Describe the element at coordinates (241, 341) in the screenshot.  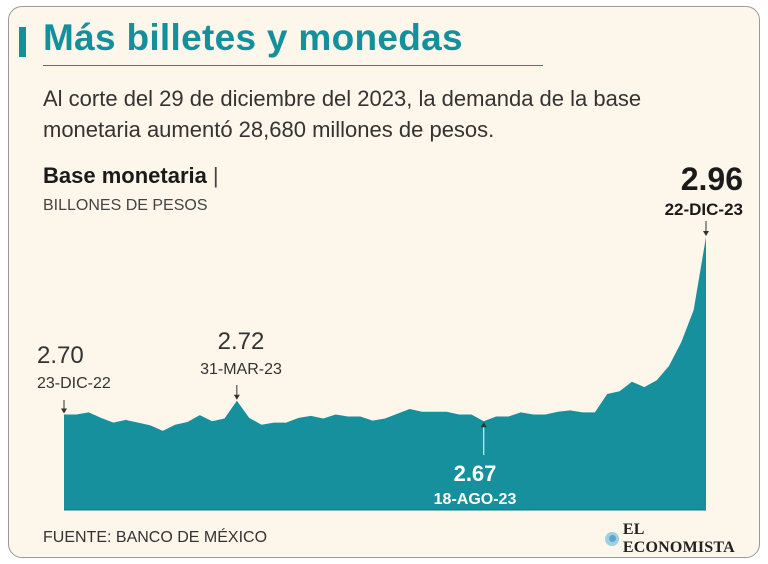
I see `data-label-value: 2.72` at that location.